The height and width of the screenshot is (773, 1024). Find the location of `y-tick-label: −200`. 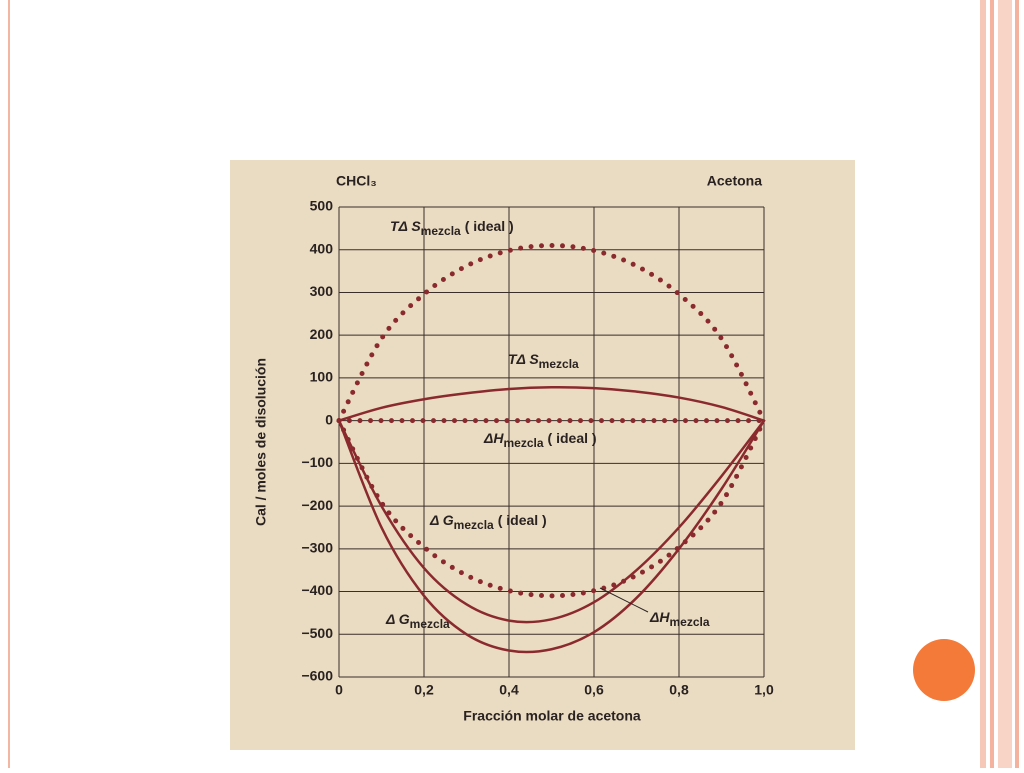

y-tick-label: −200 is located at coordinates (317, 505).